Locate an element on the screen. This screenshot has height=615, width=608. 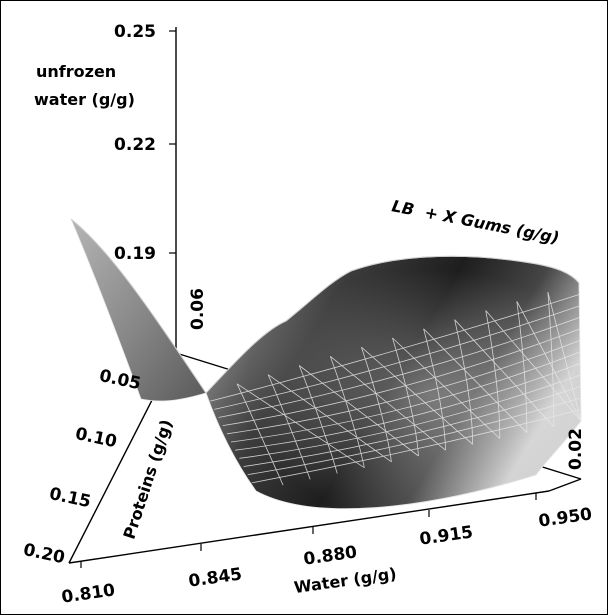
x-tick-label: 0.950 is located at coordinates (565, 517).